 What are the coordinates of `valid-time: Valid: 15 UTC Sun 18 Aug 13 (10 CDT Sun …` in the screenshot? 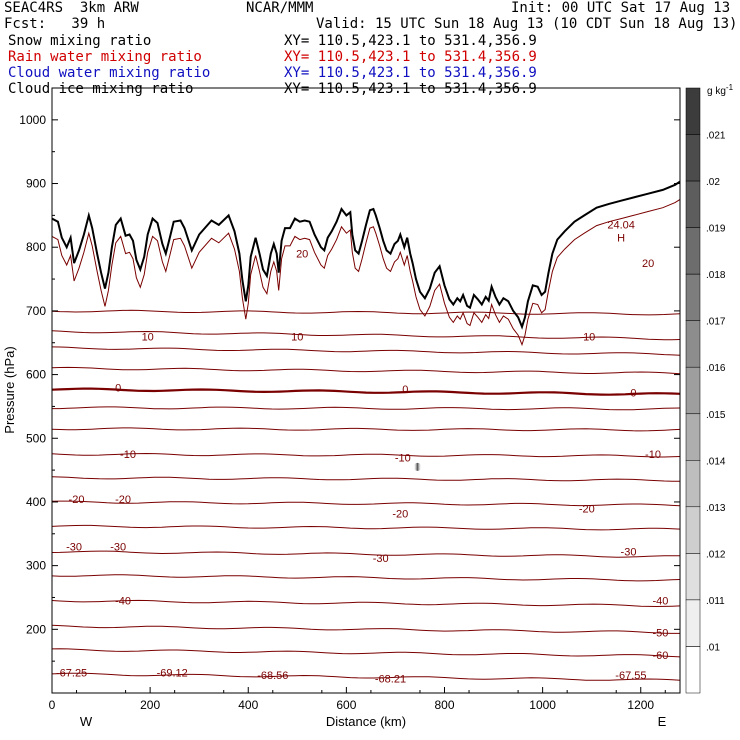 It's located at (527, 24).